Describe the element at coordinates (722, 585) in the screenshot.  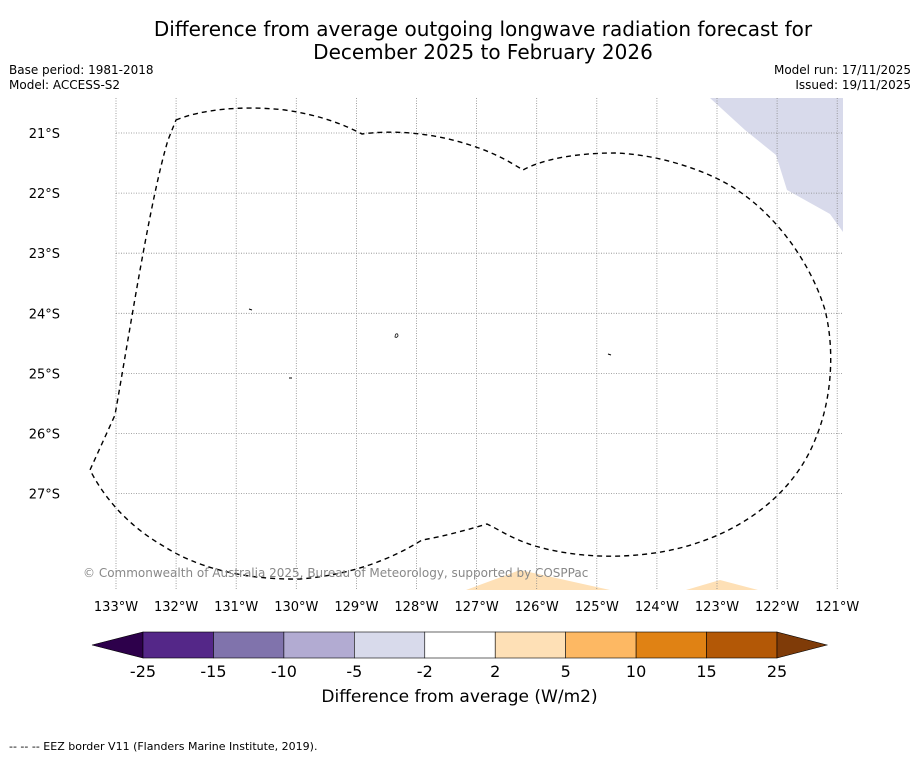
I see `positive-anomaly-area-east` at that location.